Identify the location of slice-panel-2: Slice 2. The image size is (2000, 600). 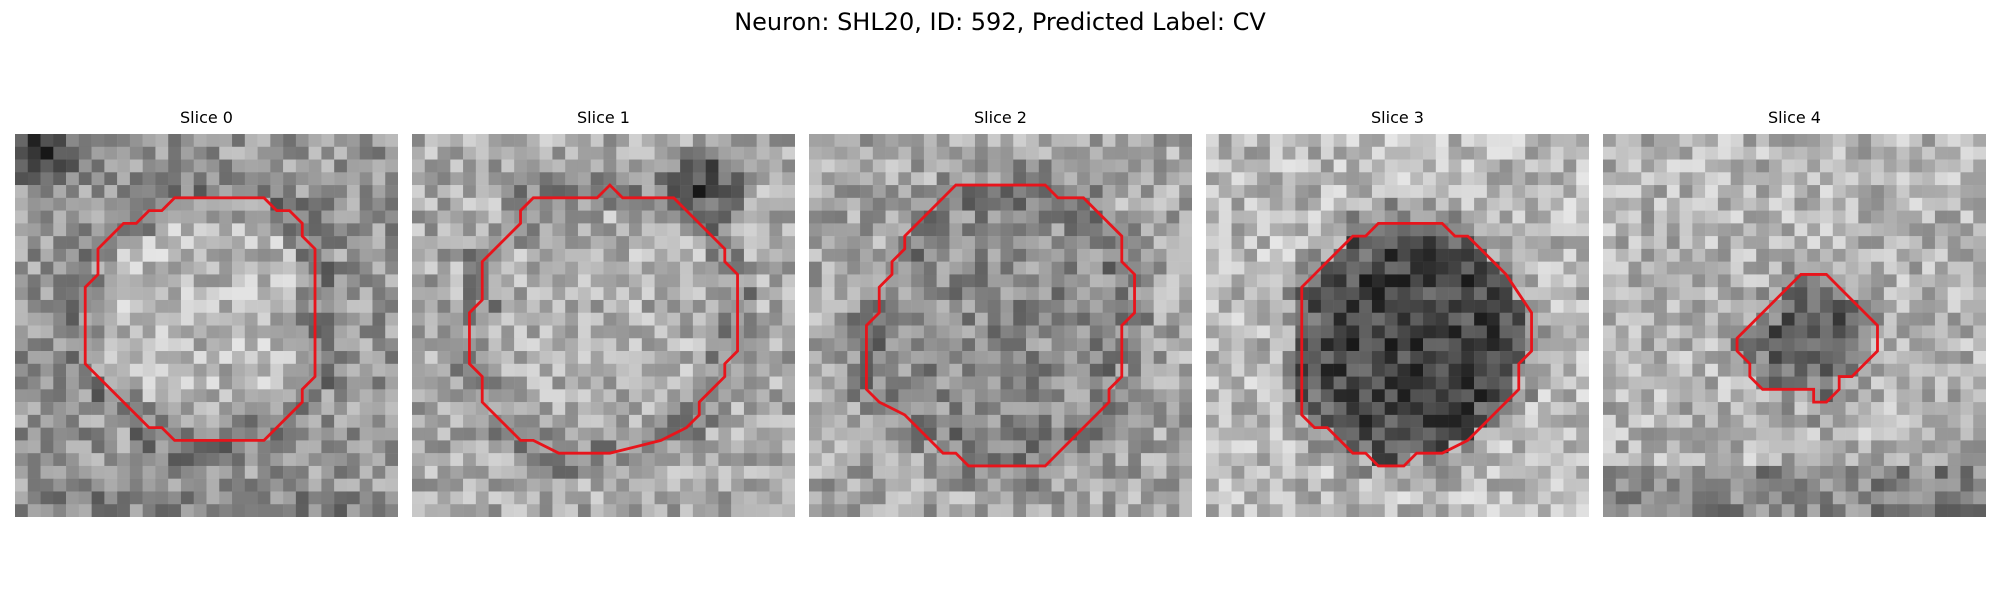
(1000, 313).